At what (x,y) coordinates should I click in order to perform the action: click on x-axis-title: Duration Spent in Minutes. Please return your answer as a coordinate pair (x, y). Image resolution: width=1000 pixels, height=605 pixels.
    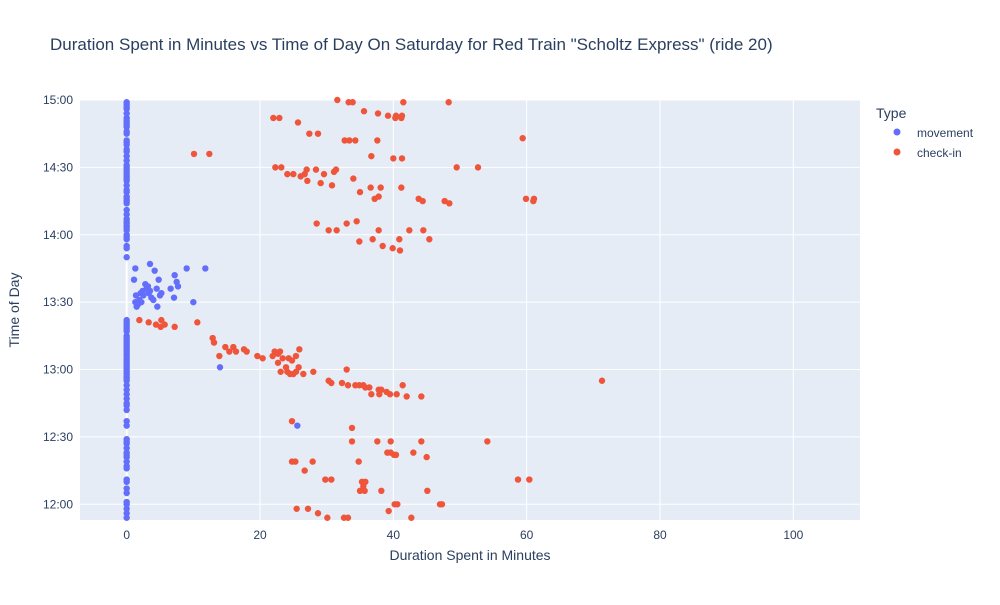
    Looking at the image, I should click on (469, 555).